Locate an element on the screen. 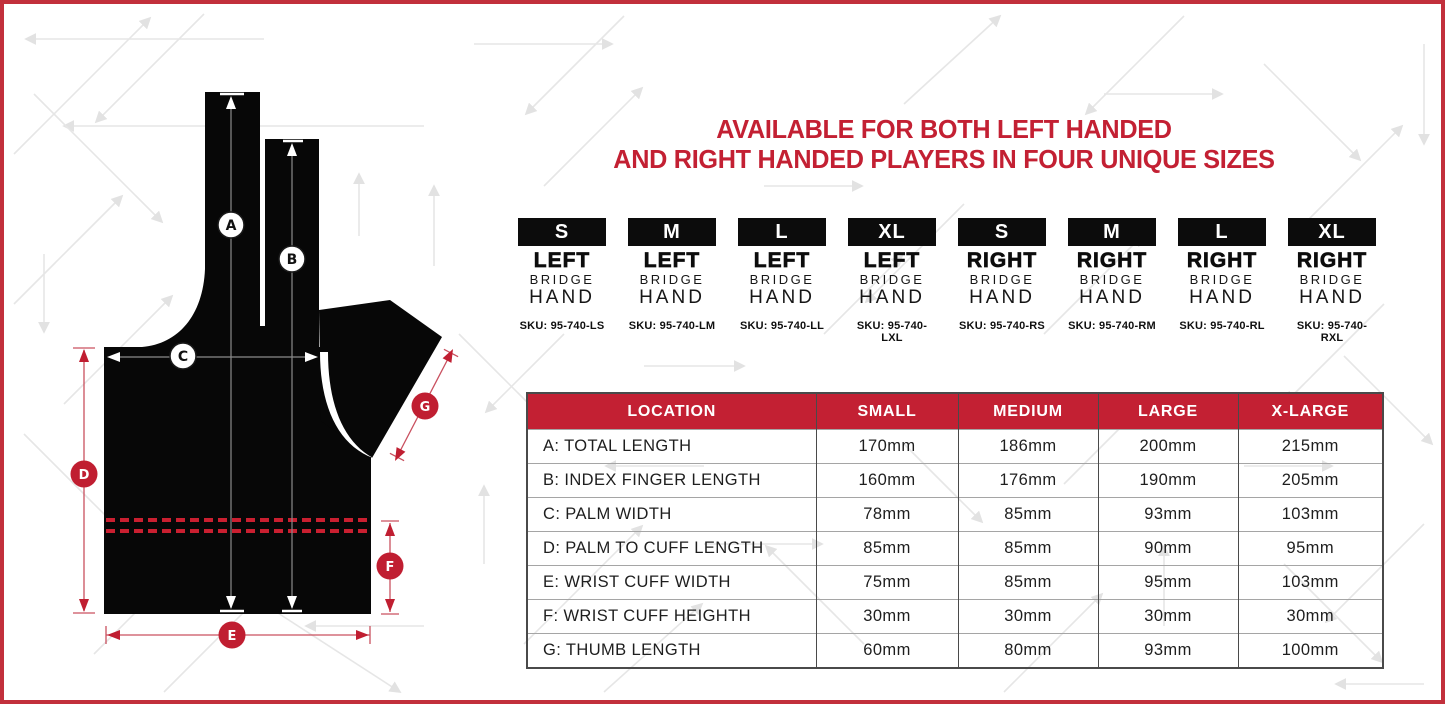 The image size is (1445, 704). label-a: A is located at coordinates (231, 226).